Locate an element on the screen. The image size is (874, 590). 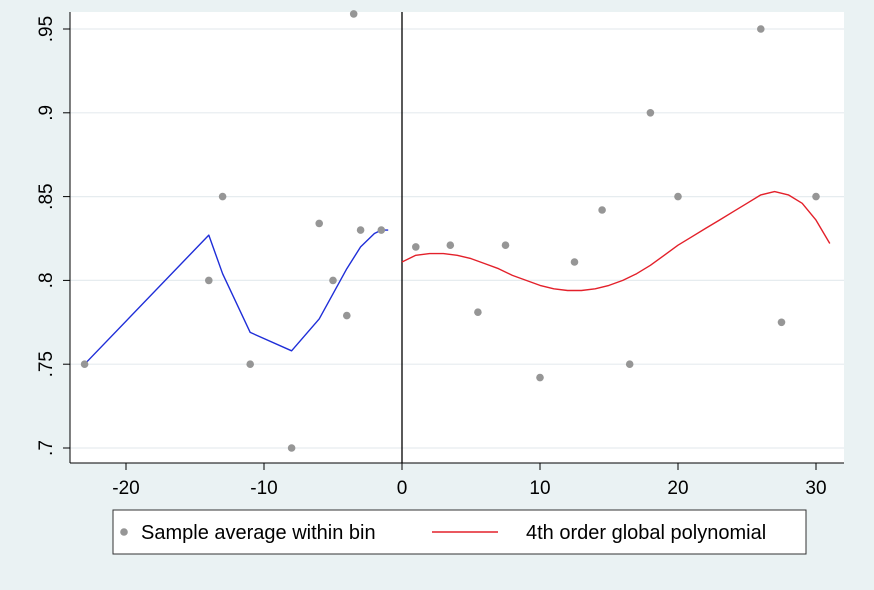
fit-line-right is located at coordinates (616, 241).